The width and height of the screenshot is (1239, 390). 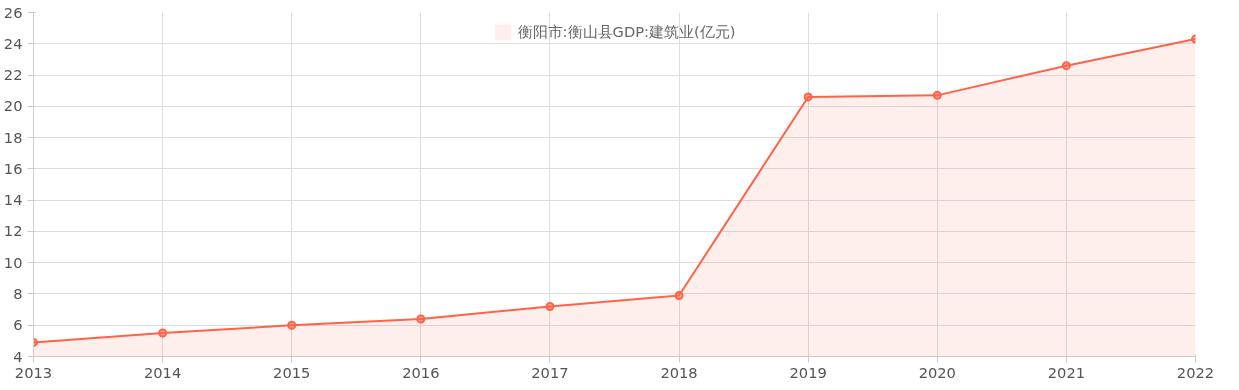 What do you see at coordinates (13, 168) in the screenshot?
I see `y-tick-label: 16` at bounding box center [13, 168].